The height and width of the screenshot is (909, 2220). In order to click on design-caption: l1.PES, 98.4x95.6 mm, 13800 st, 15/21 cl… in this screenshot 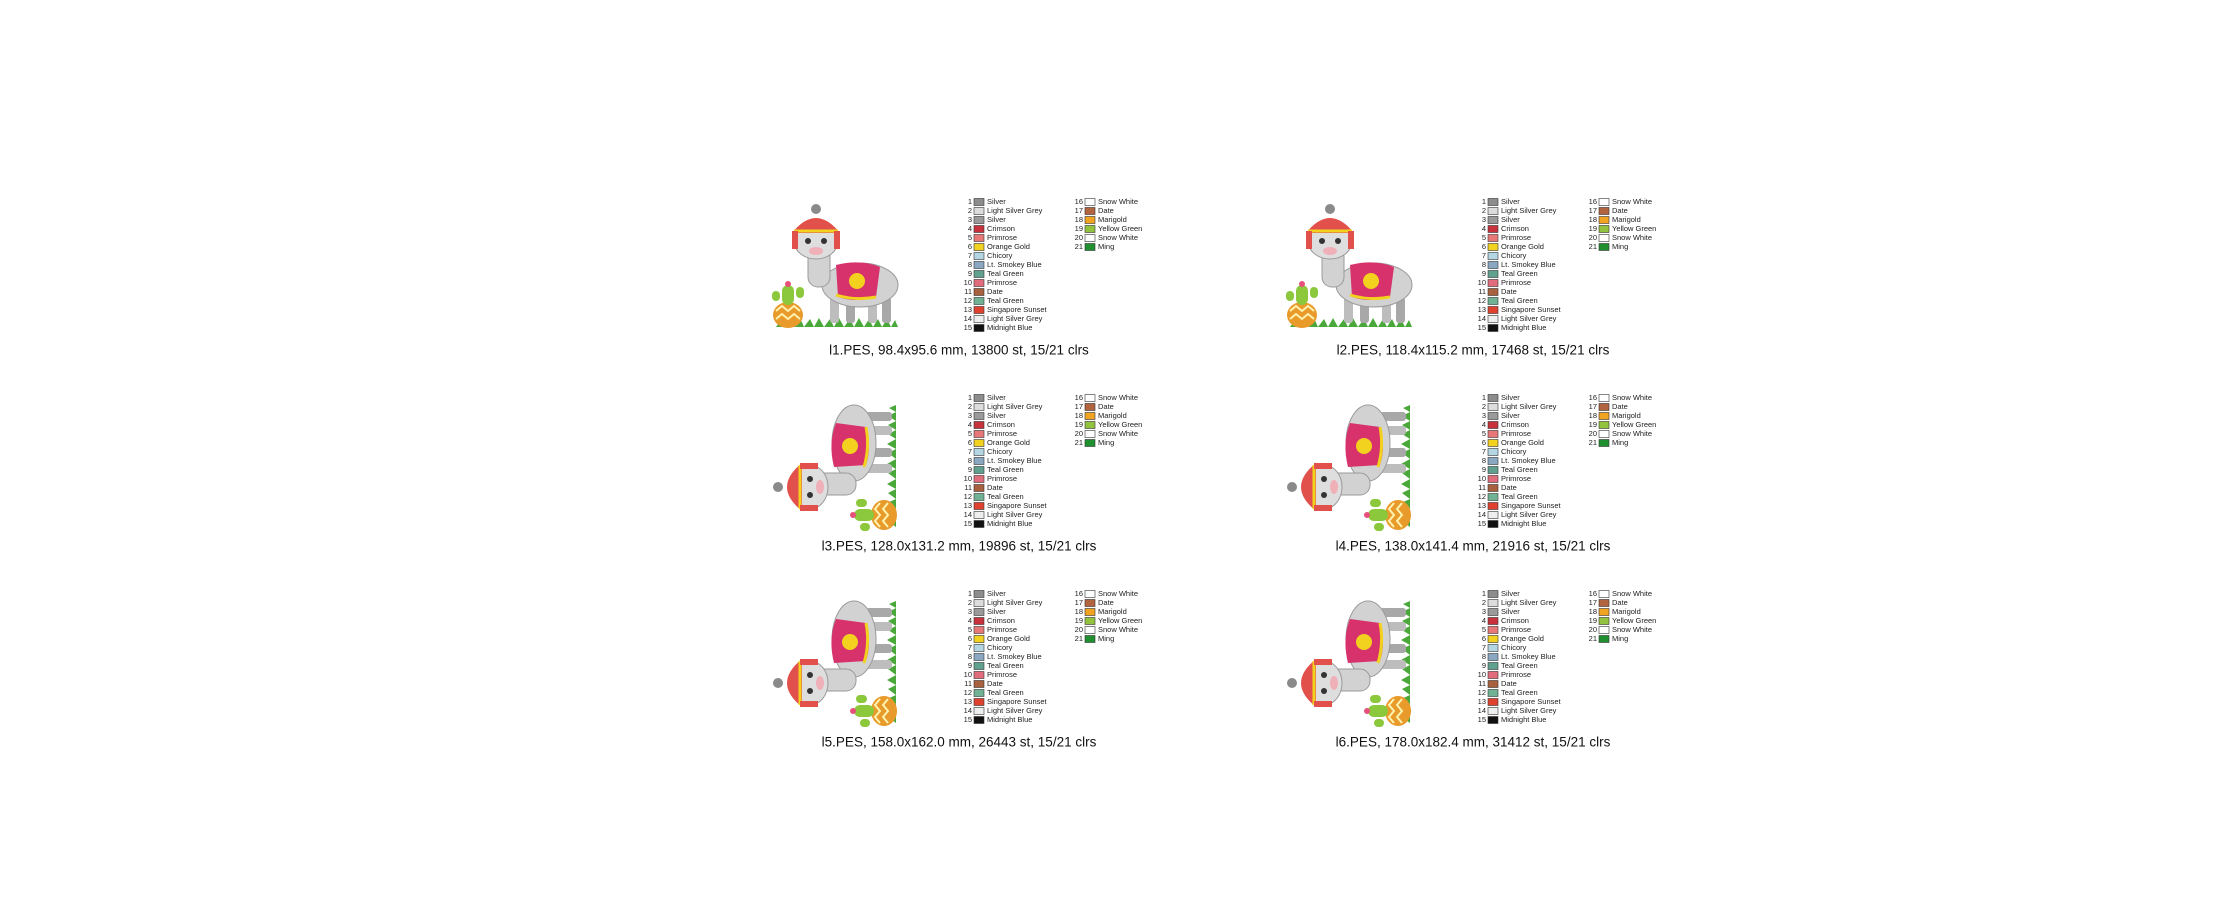, I will do `click(959, 350)`.